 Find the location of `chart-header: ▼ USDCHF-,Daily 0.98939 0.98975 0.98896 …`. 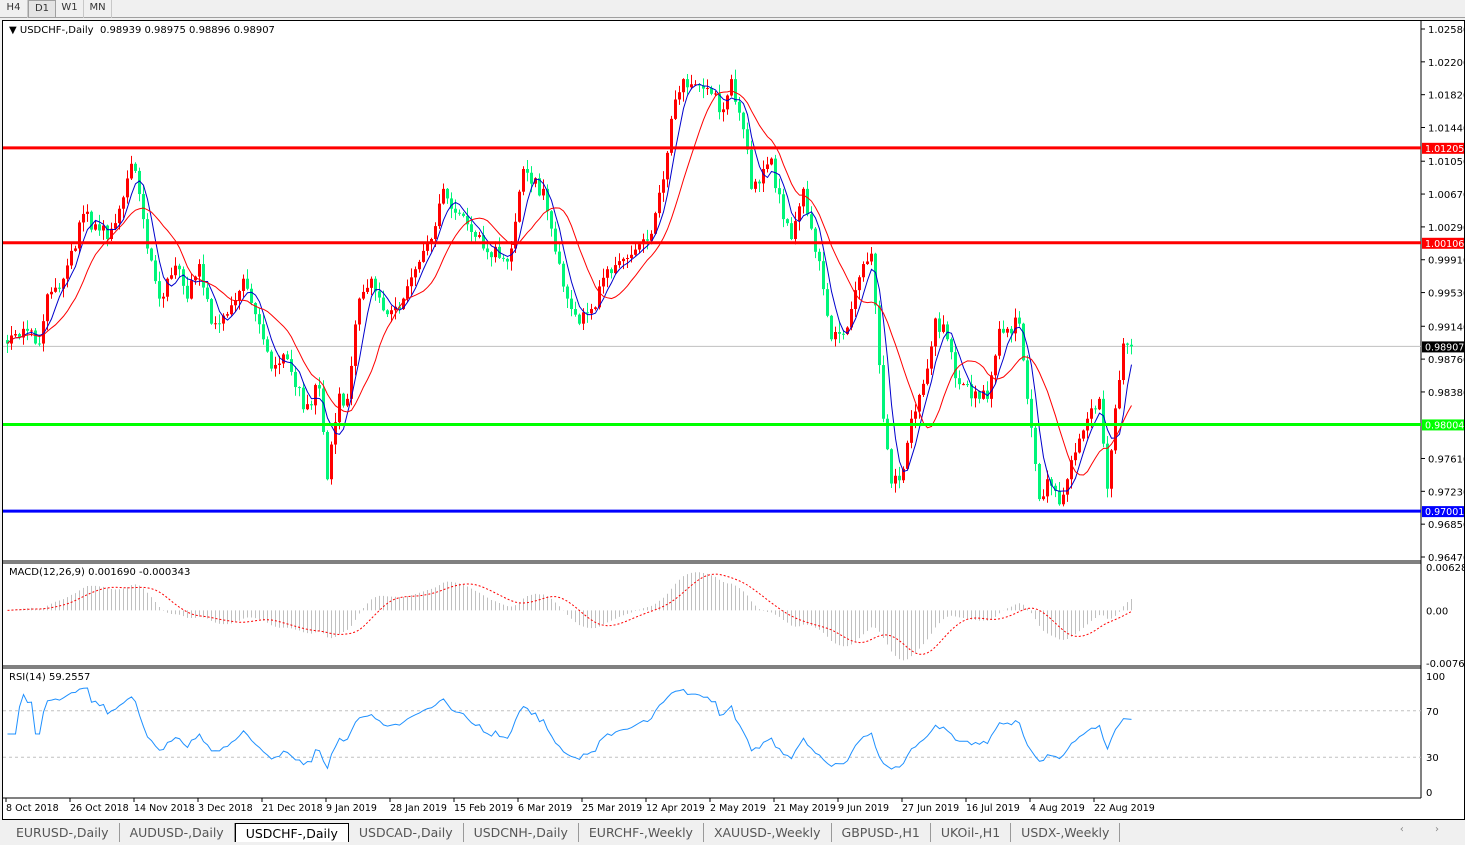

chart-header: ▼ USDCHF-,Daily 0.98939 0.98975 0.98896 … is located at coordinates (142, 30).